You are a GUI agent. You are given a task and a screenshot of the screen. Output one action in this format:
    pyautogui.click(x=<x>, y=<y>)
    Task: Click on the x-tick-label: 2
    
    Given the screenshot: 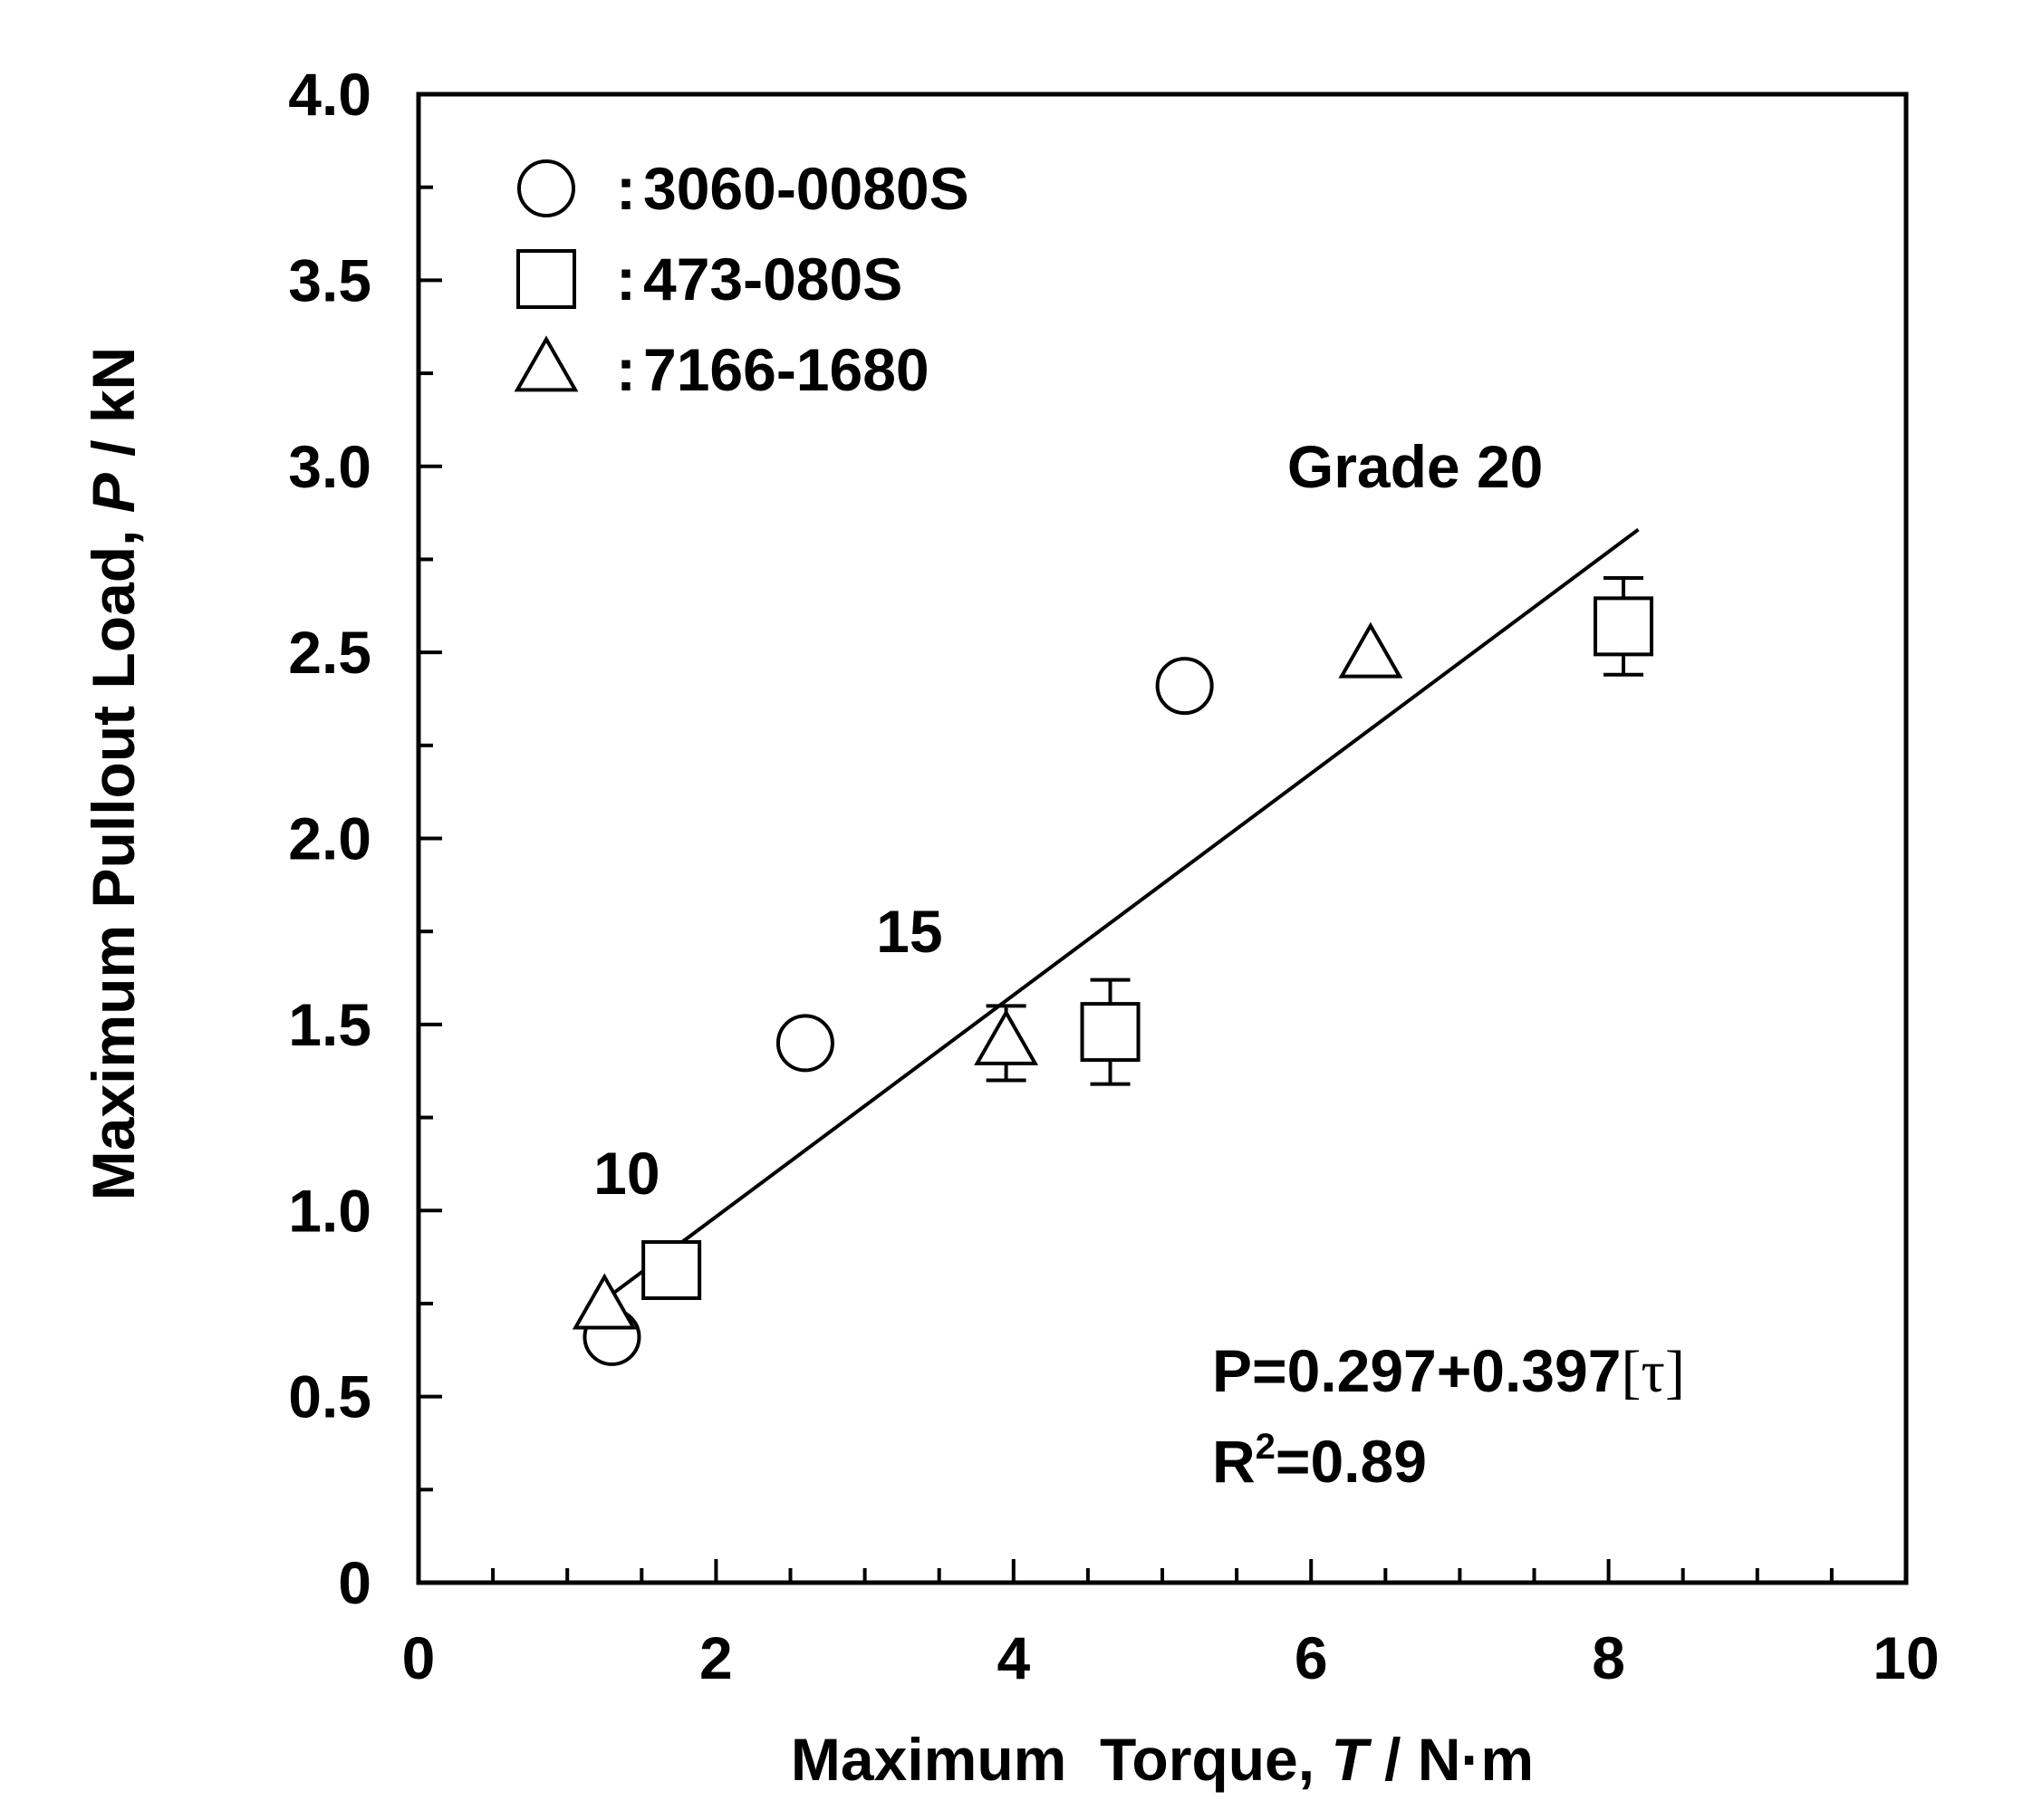 What is the action you would take?
    pyautogui.click(x=716, y=1658)
    